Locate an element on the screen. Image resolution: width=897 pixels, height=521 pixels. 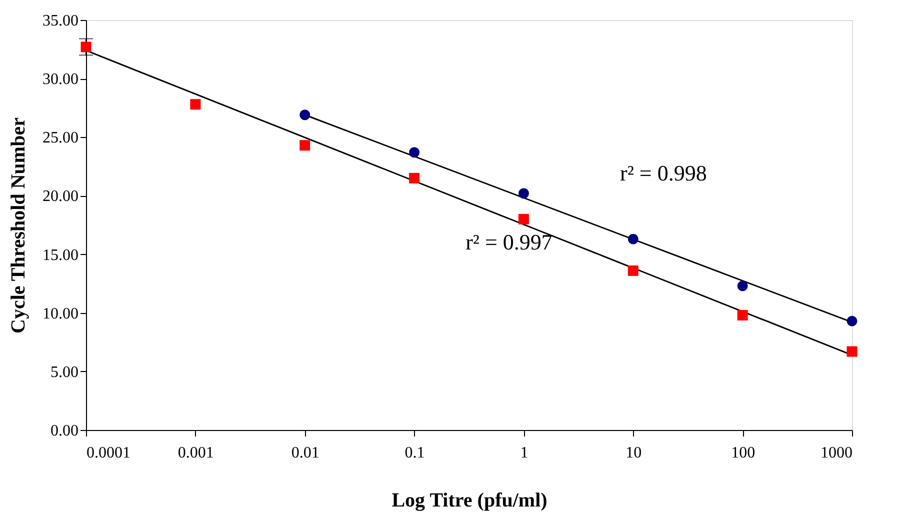
y-tick-label: 35.00 is located at coordinates (60, 21).